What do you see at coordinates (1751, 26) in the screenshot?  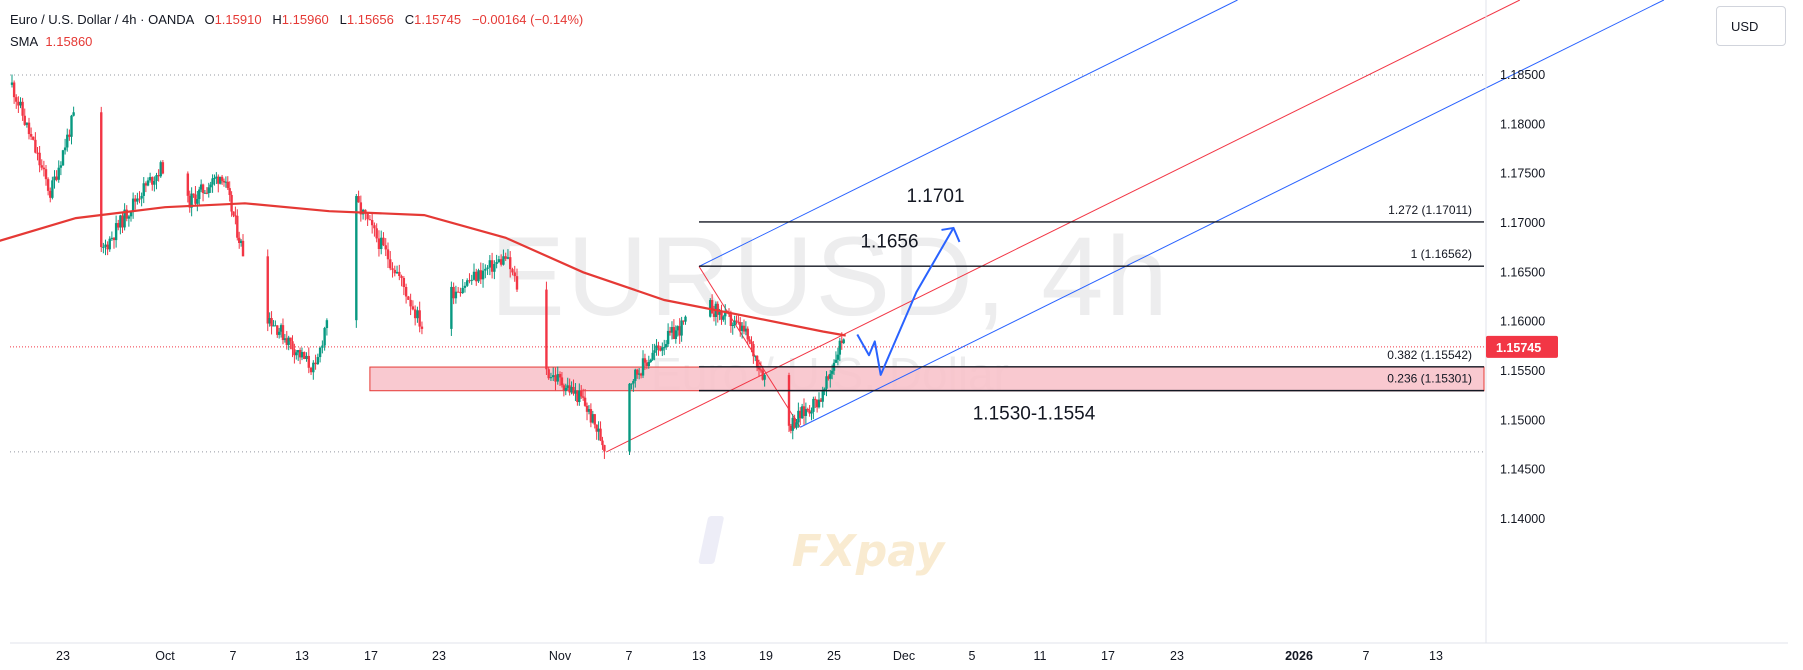 I see `currency-button: USD` at bounding box center [1751, 26].